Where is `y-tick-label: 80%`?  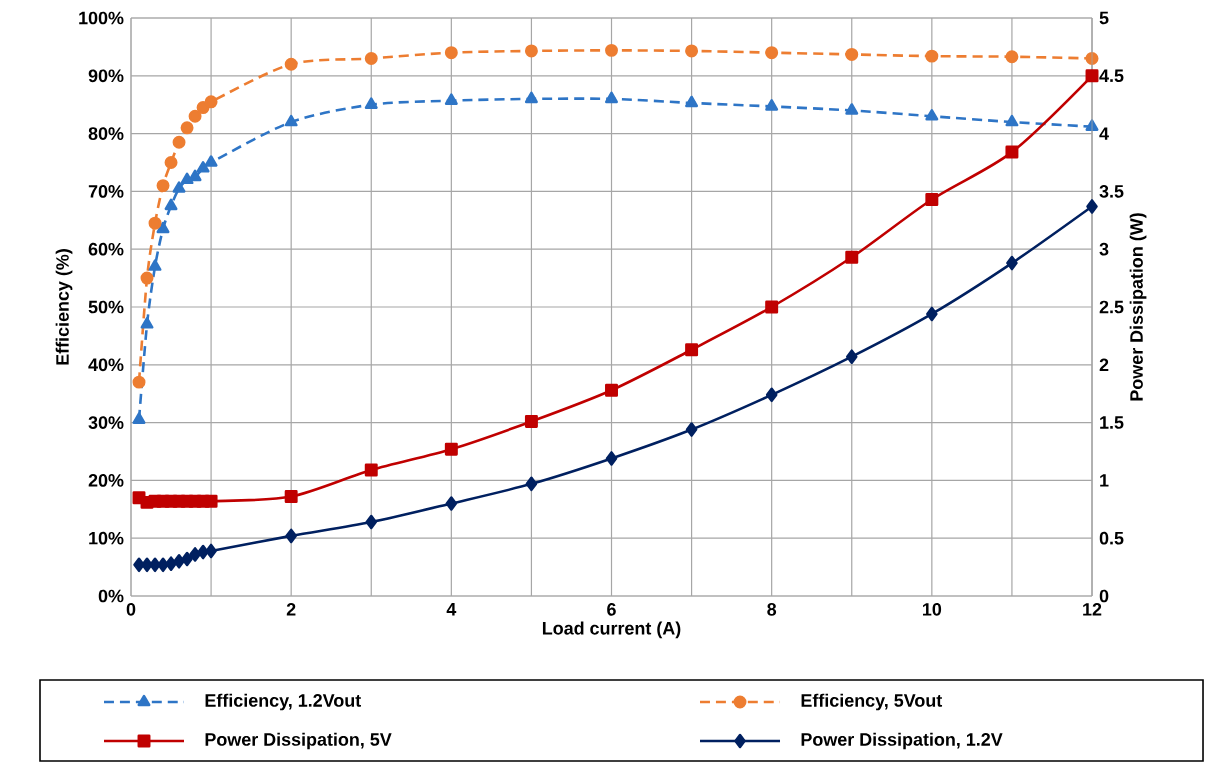 y-tick-label: 80% is located at coordinates (106, 133).